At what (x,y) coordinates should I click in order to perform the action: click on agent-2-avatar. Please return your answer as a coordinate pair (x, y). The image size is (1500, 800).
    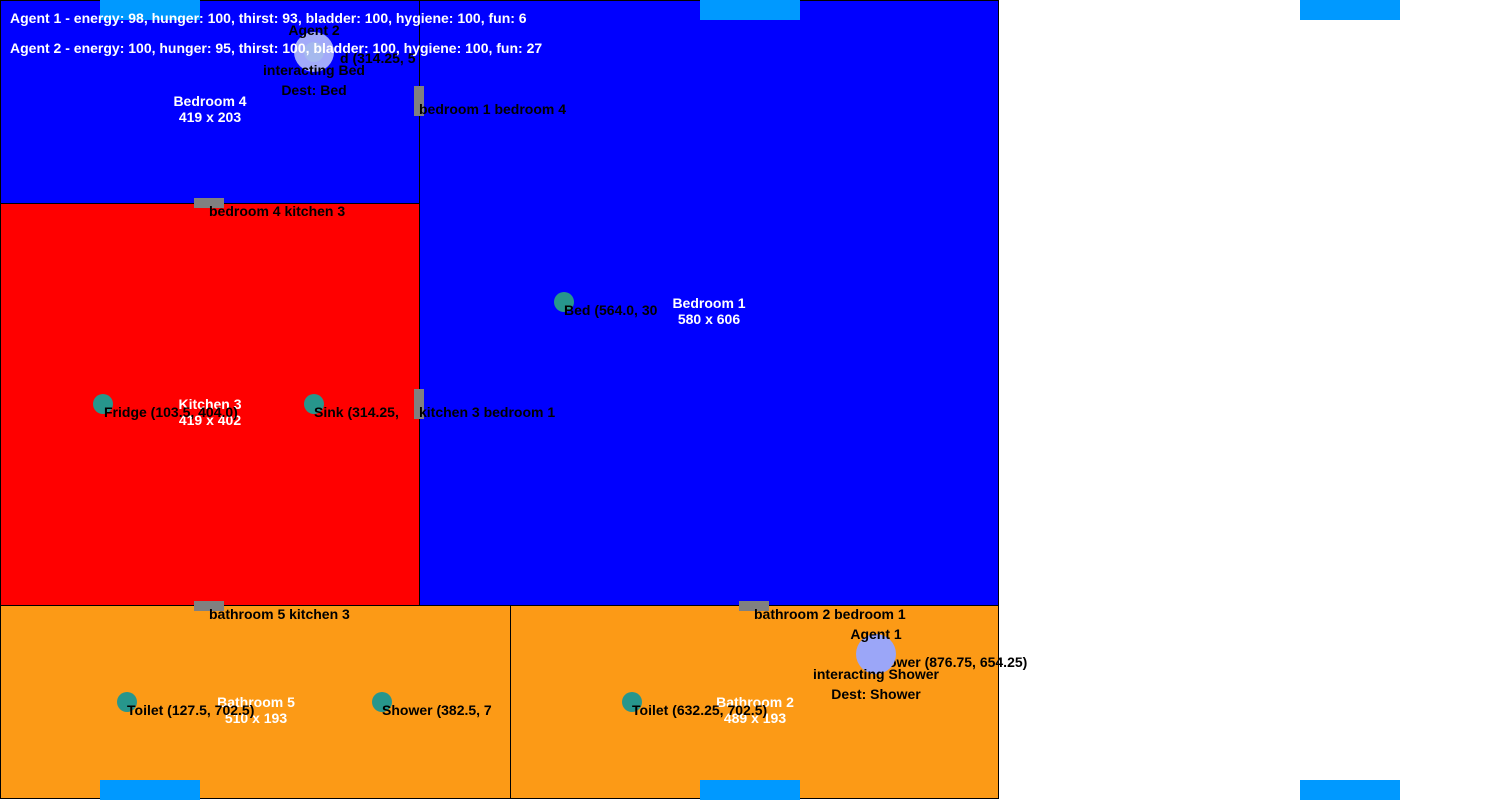
    Looking at the image, I should click on (314, 52).